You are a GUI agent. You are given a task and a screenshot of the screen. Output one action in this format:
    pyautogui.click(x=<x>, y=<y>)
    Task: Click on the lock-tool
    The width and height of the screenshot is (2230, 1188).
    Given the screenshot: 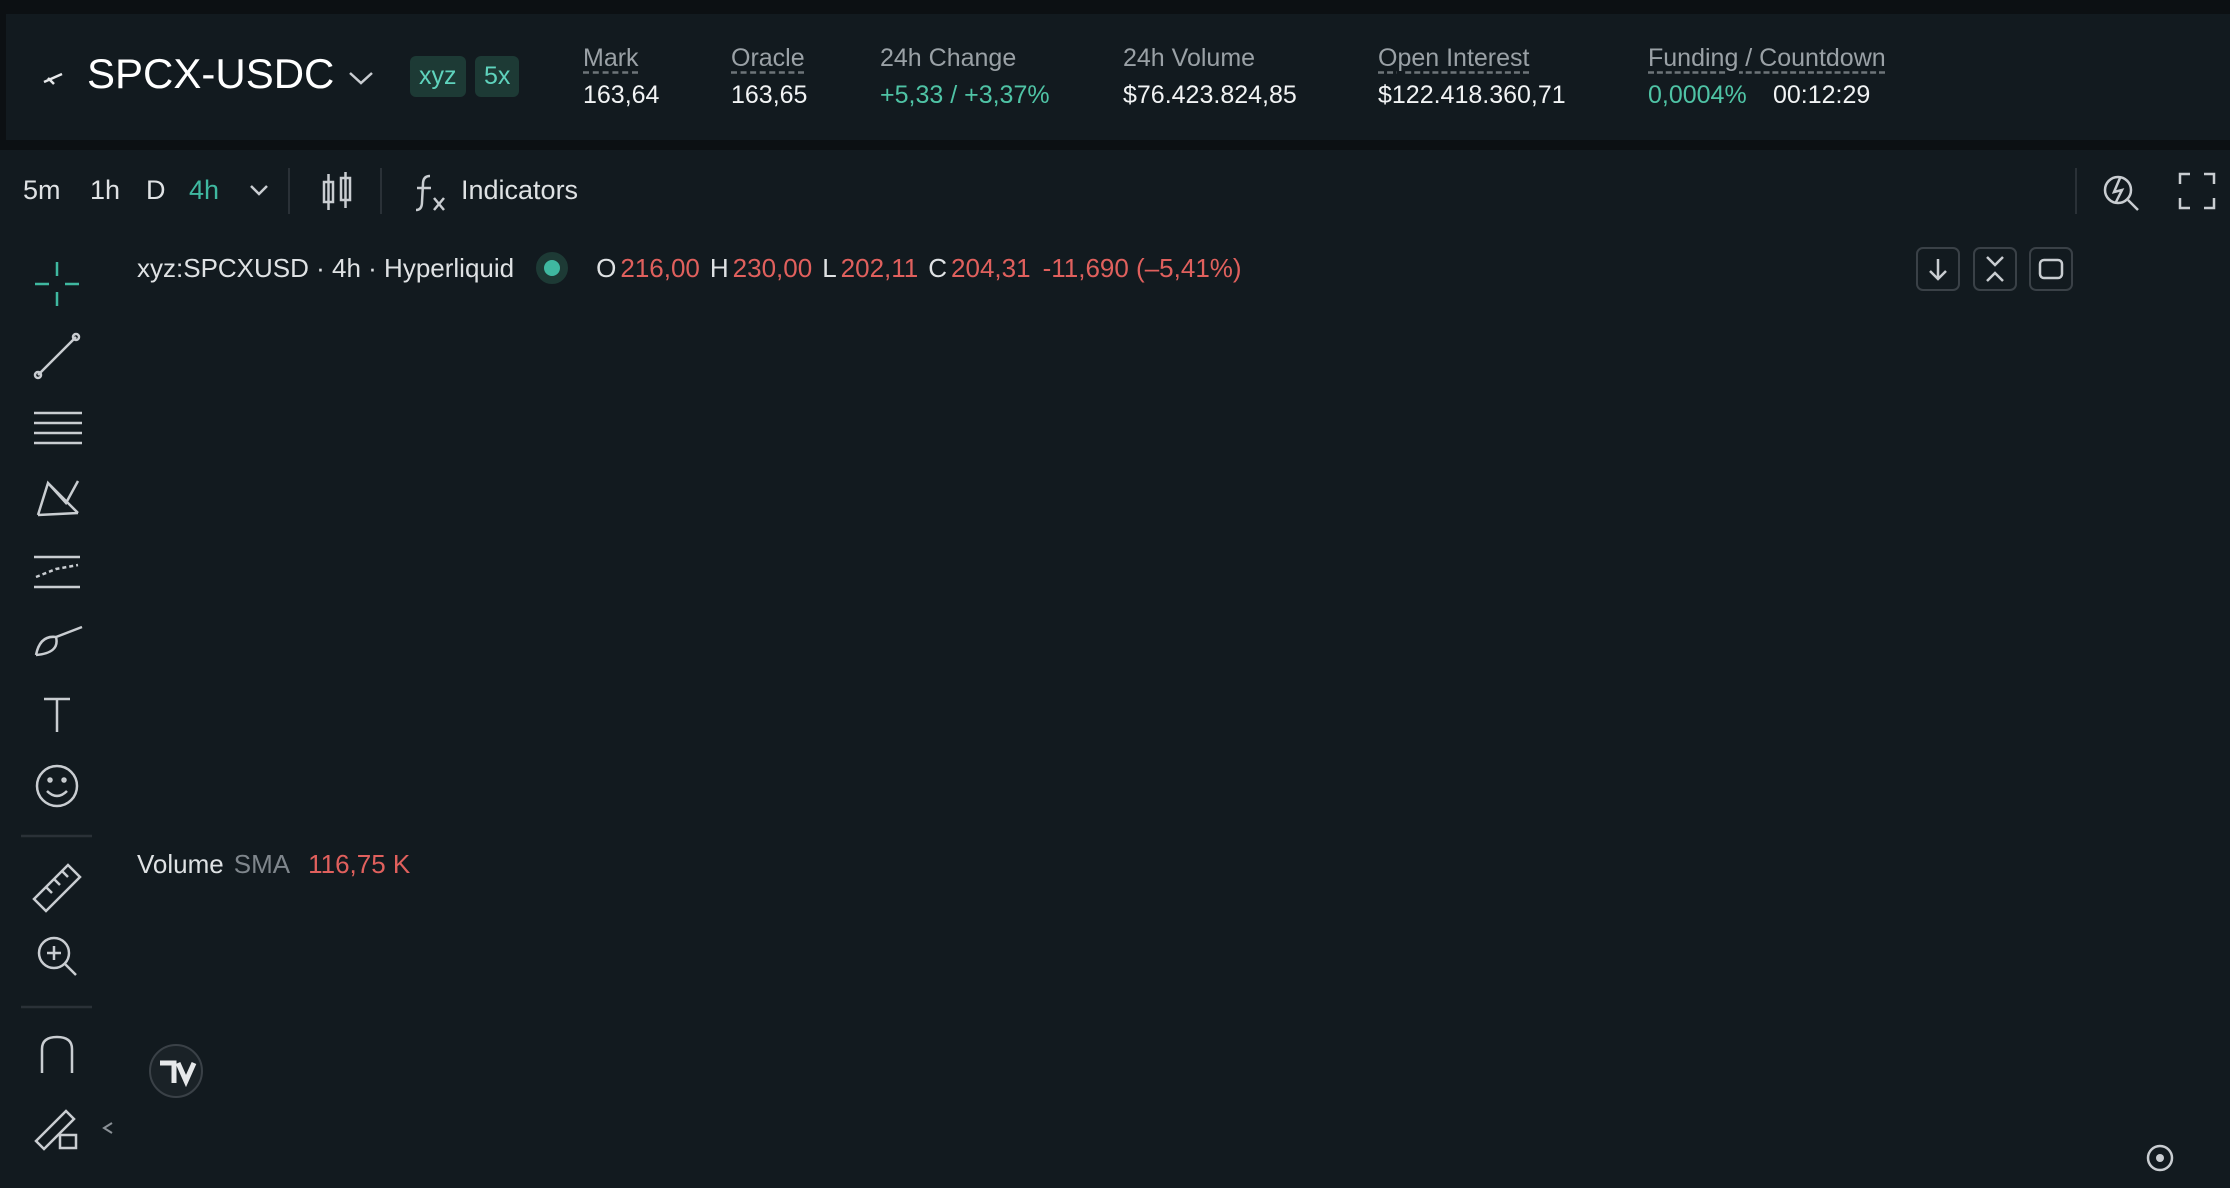 What is the action you would take?
    pyautogui.click(x=56, y=1130)
    